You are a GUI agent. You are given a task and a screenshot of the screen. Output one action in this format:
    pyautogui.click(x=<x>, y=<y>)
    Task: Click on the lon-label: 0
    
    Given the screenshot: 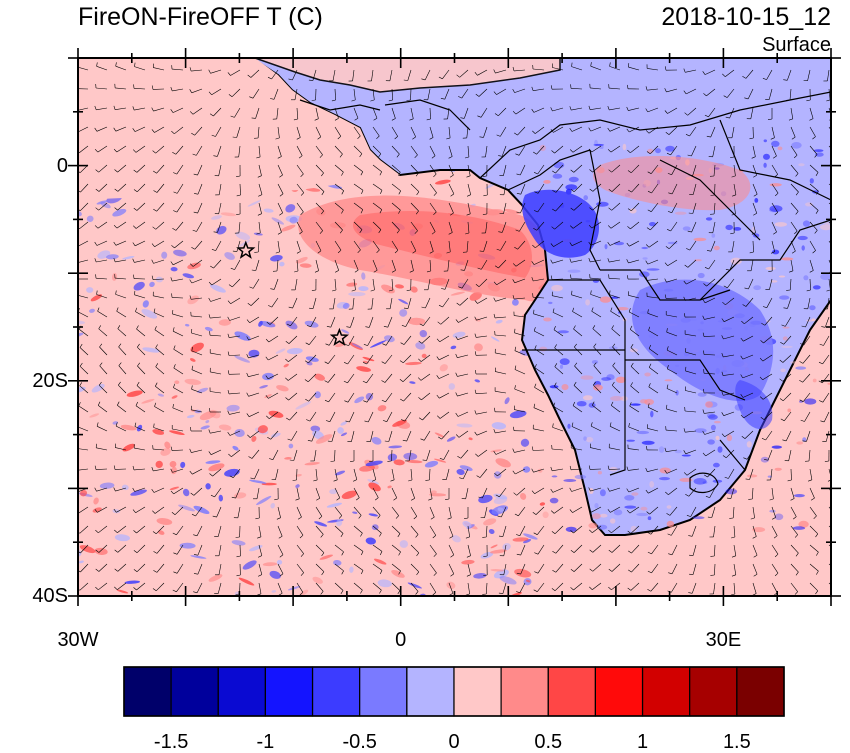 What is the action you would take?
    pyautogui.click(x=401, y=640)
    